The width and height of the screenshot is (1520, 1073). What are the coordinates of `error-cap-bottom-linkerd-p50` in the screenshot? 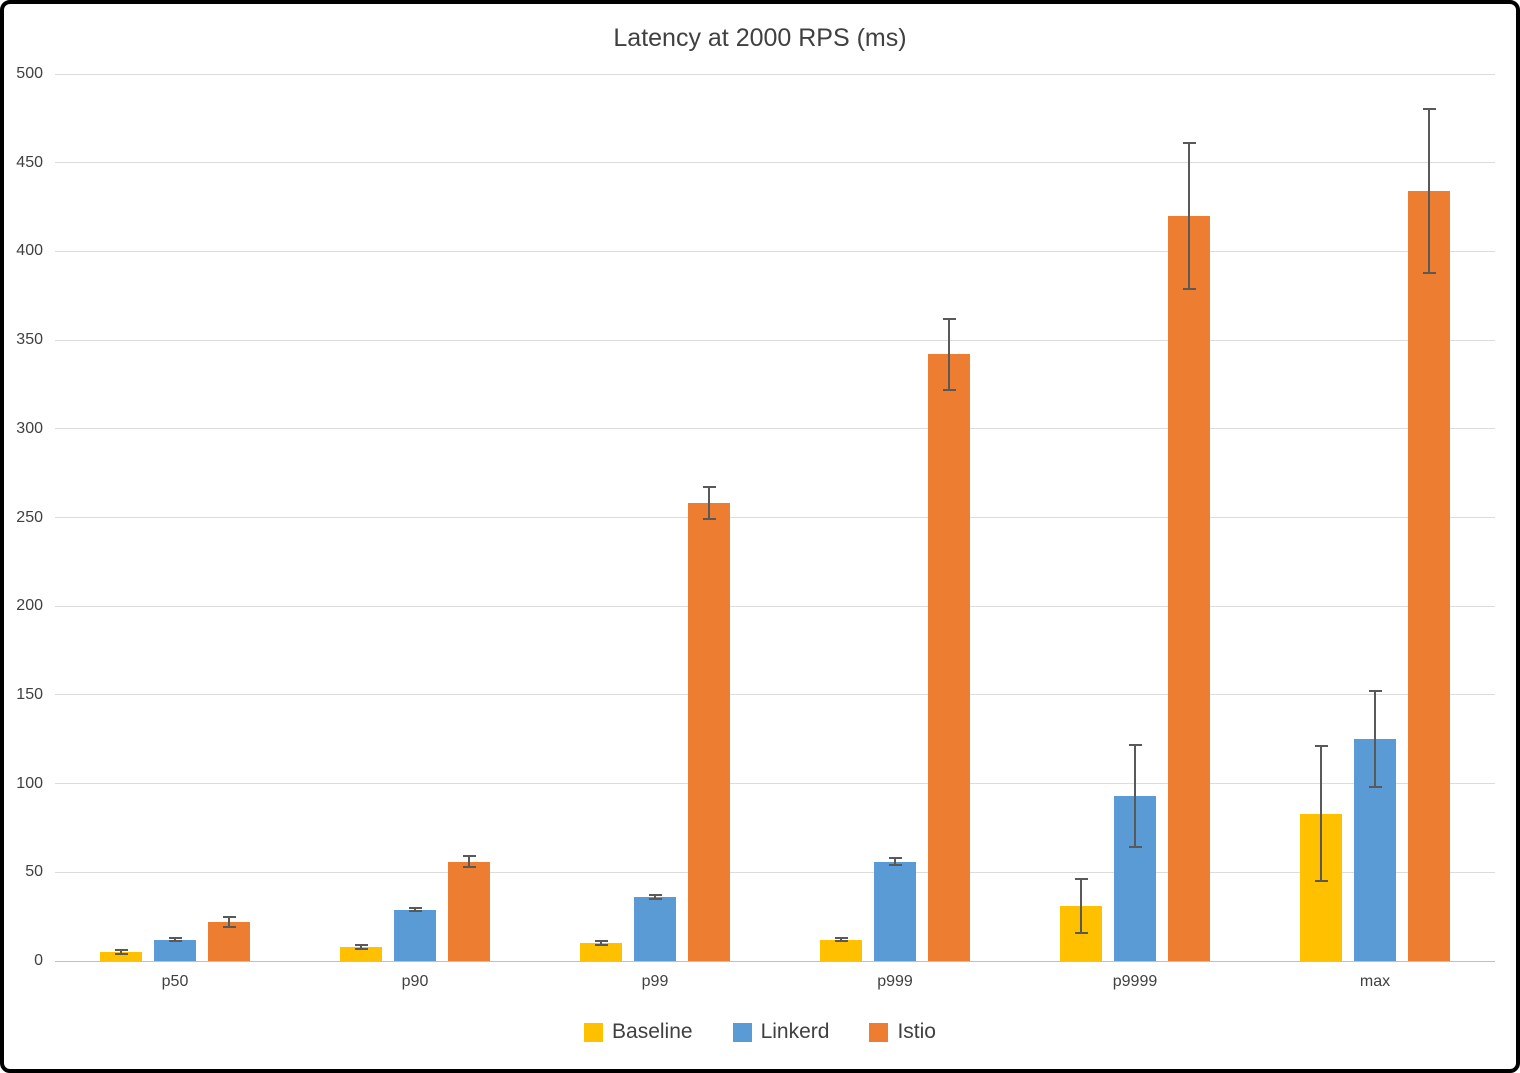 It's located at (175, 941).